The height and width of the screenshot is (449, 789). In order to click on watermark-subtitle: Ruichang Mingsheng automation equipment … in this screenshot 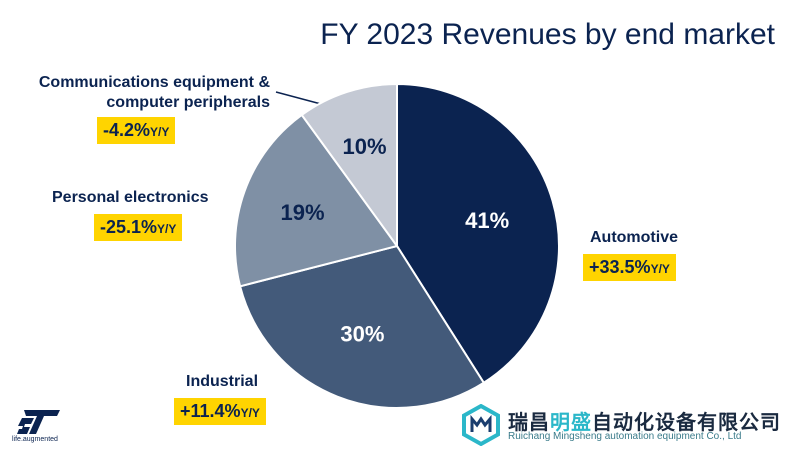, I will do `click(625, 436)`.